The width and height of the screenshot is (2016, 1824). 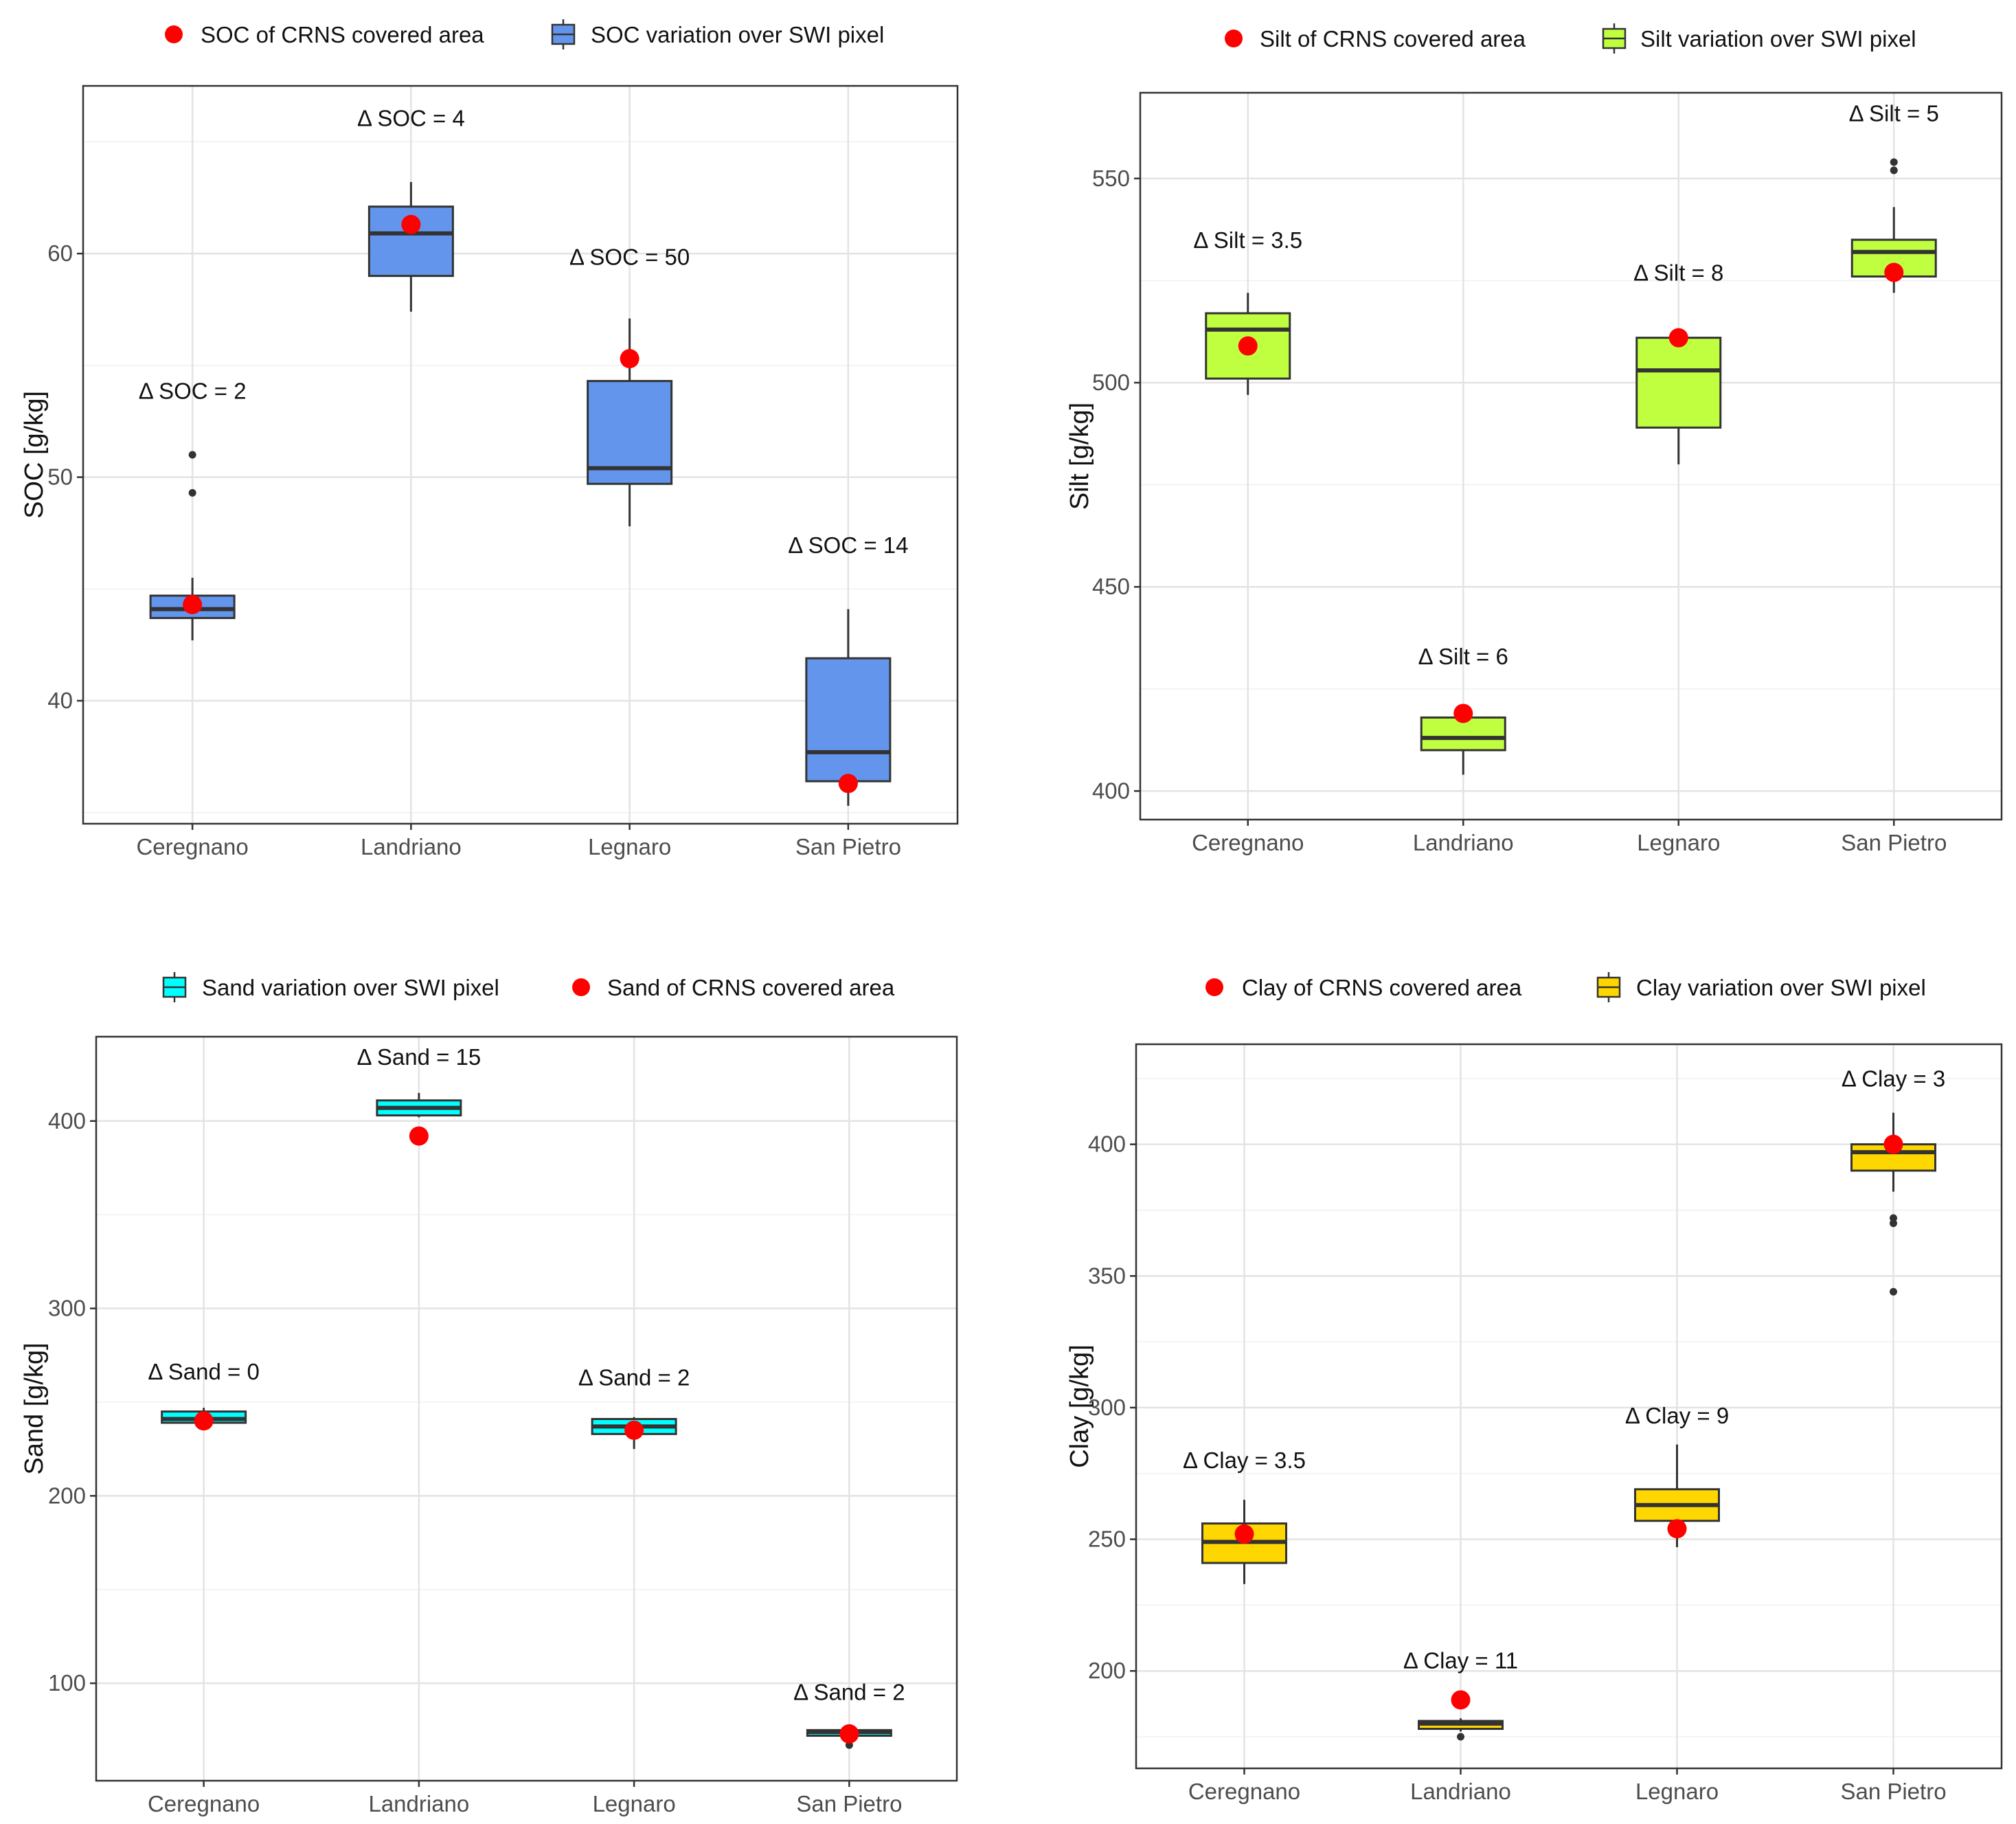 I want to click on silt-box-2: Δ Silt = 8, so click(x=1678, y=362).